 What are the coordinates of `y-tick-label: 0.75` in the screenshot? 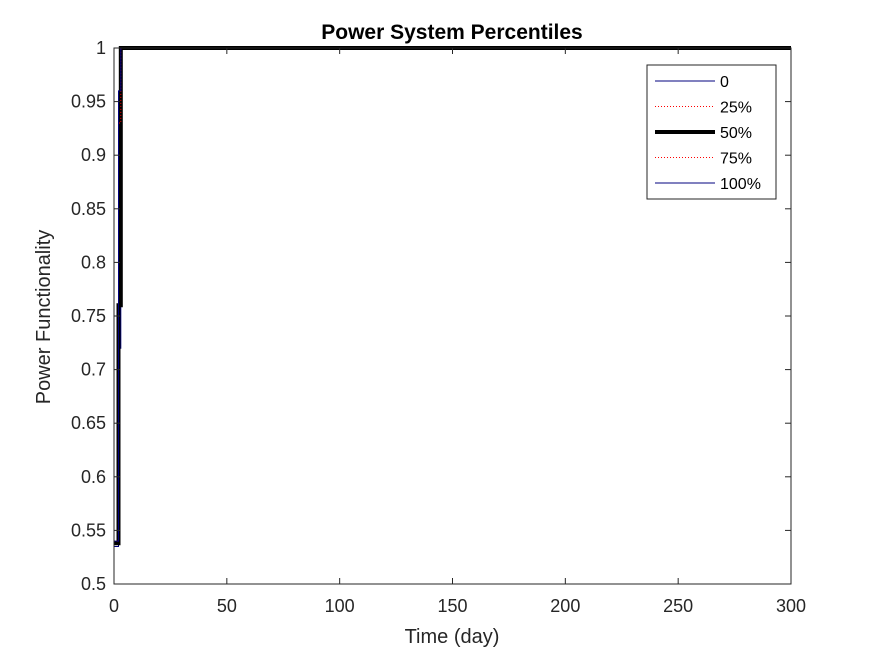 It's located at (88, 316).